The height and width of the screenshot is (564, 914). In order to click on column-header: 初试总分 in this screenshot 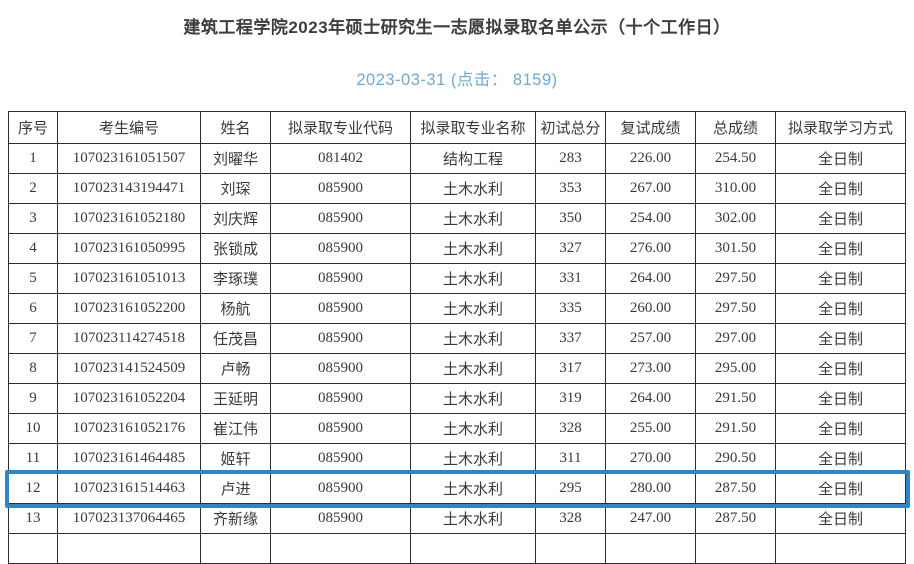, I will do `click(570, 127)`.